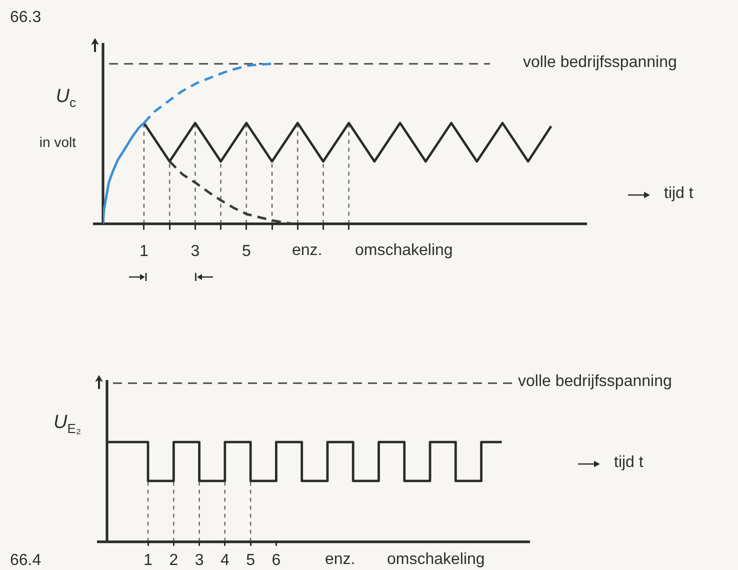 Image resolution: width=738 pixels, height=570 pixels. Describe the element at coordinates (57, 118) in the screenshot. I see `text: U$_{c}$ in volt` at that location.